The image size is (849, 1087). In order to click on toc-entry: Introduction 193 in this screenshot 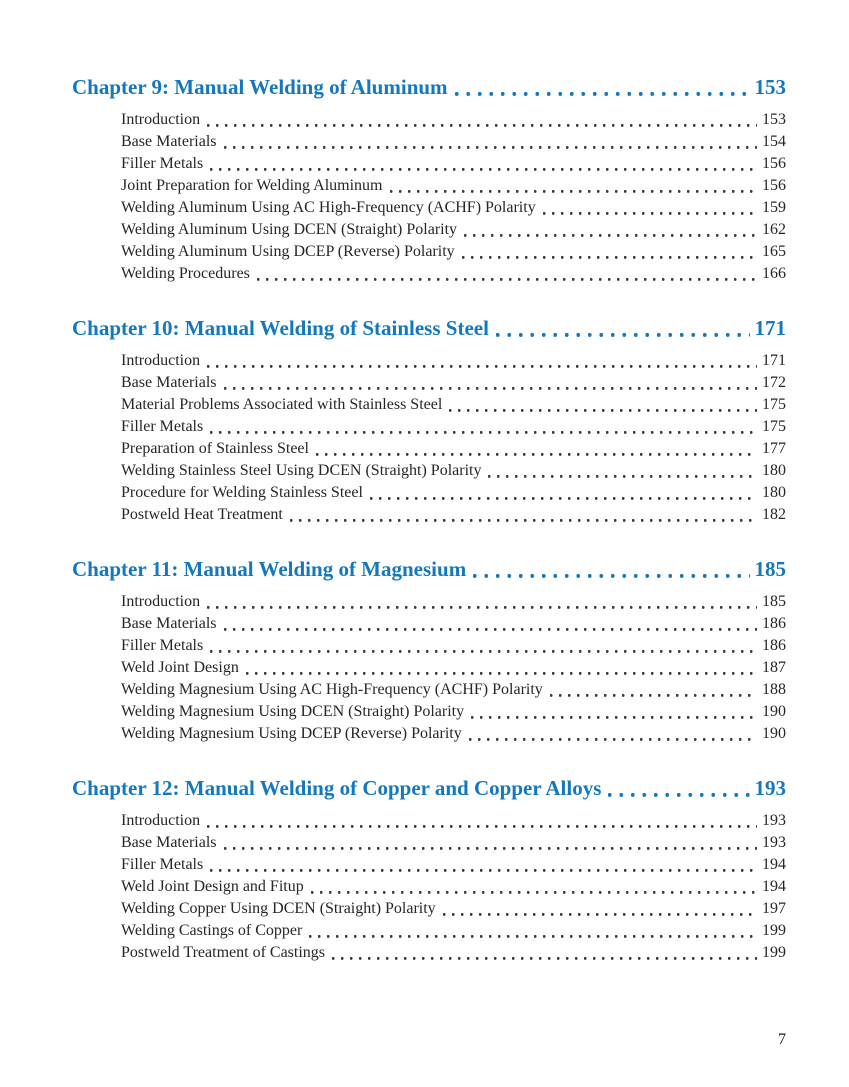, I will do `click(429, 821)`.